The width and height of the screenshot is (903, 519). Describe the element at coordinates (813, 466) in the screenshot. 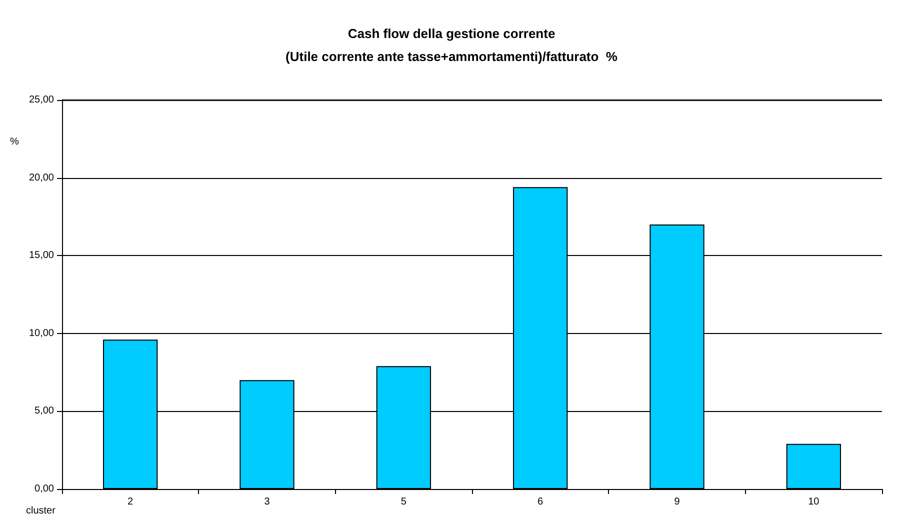

I see `bar` at that location.